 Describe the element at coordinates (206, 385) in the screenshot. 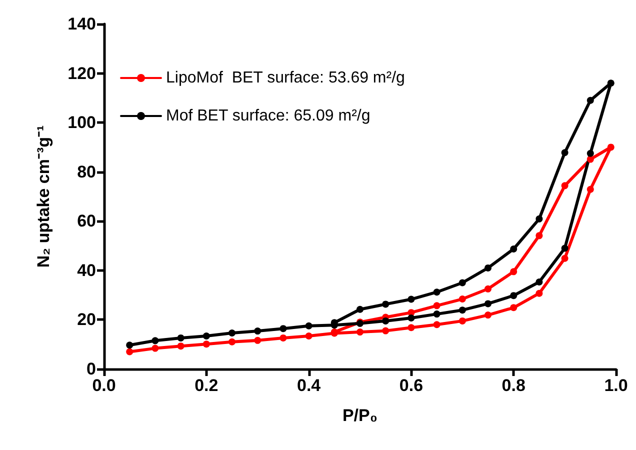

I see `x-tick-label: 0.2` at that location.